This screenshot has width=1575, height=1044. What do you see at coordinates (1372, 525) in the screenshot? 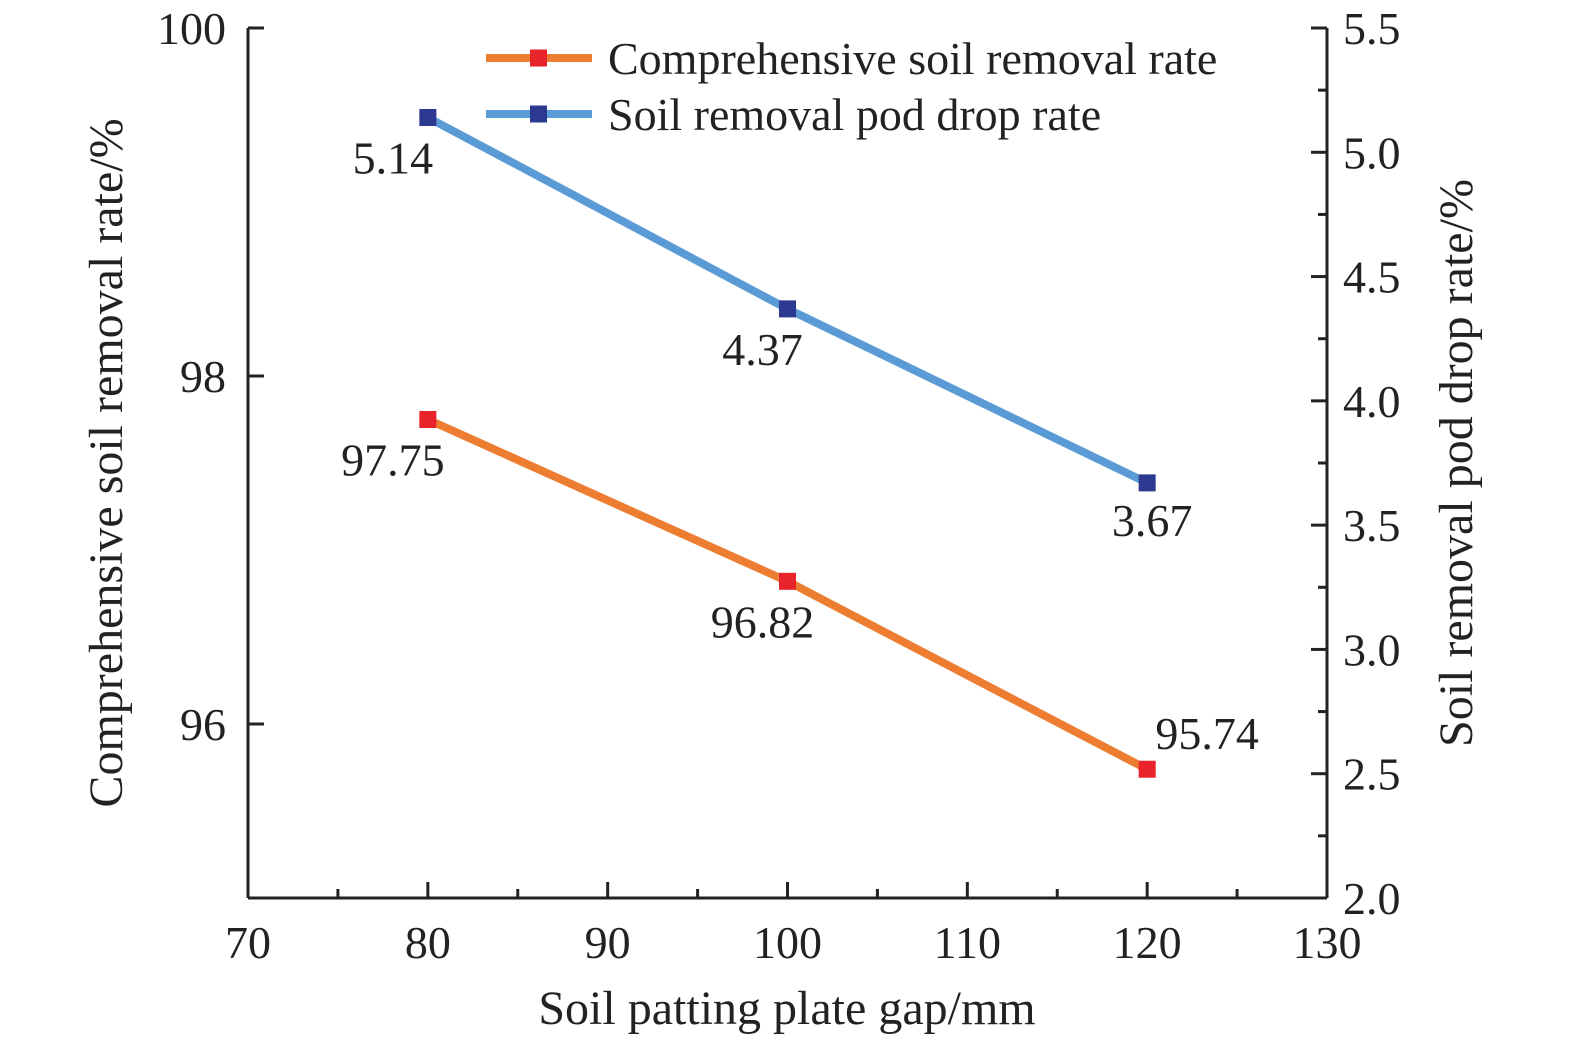
I see `right-y-tick-label: 3.5` at bounding box center [1372, 525].